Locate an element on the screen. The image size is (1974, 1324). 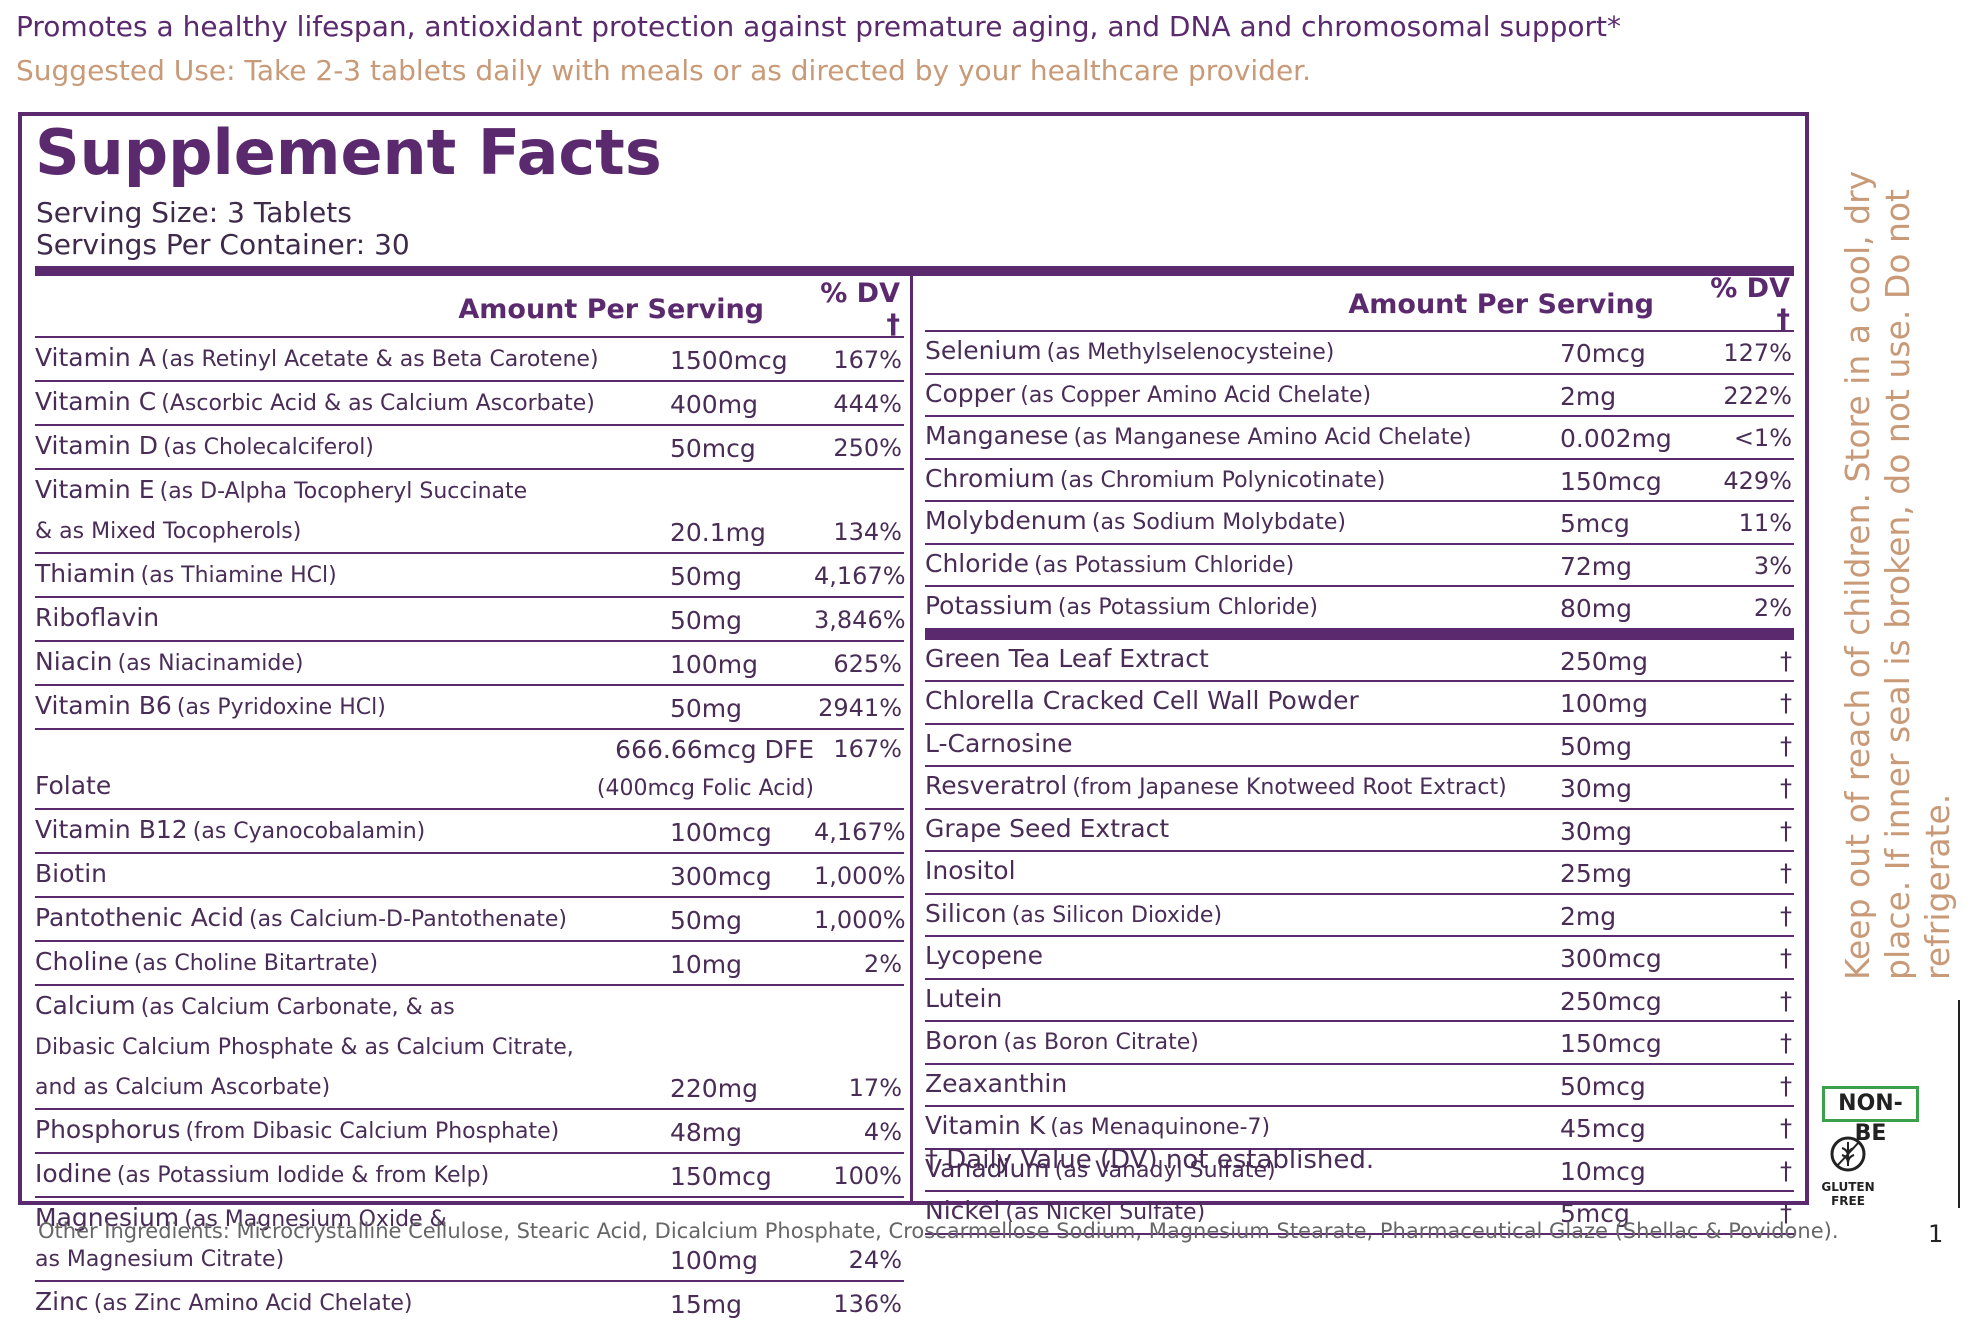
nutrient-name: Thiamin is located at coordinates (85, 573).